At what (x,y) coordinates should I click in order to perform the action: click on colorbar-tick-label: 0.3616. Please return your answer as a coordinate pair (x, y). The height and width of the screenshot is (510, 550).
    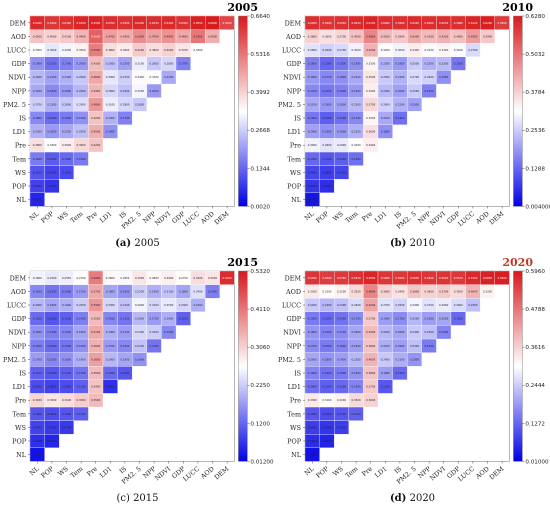
    Looking at the image, I should click on (535, 348).